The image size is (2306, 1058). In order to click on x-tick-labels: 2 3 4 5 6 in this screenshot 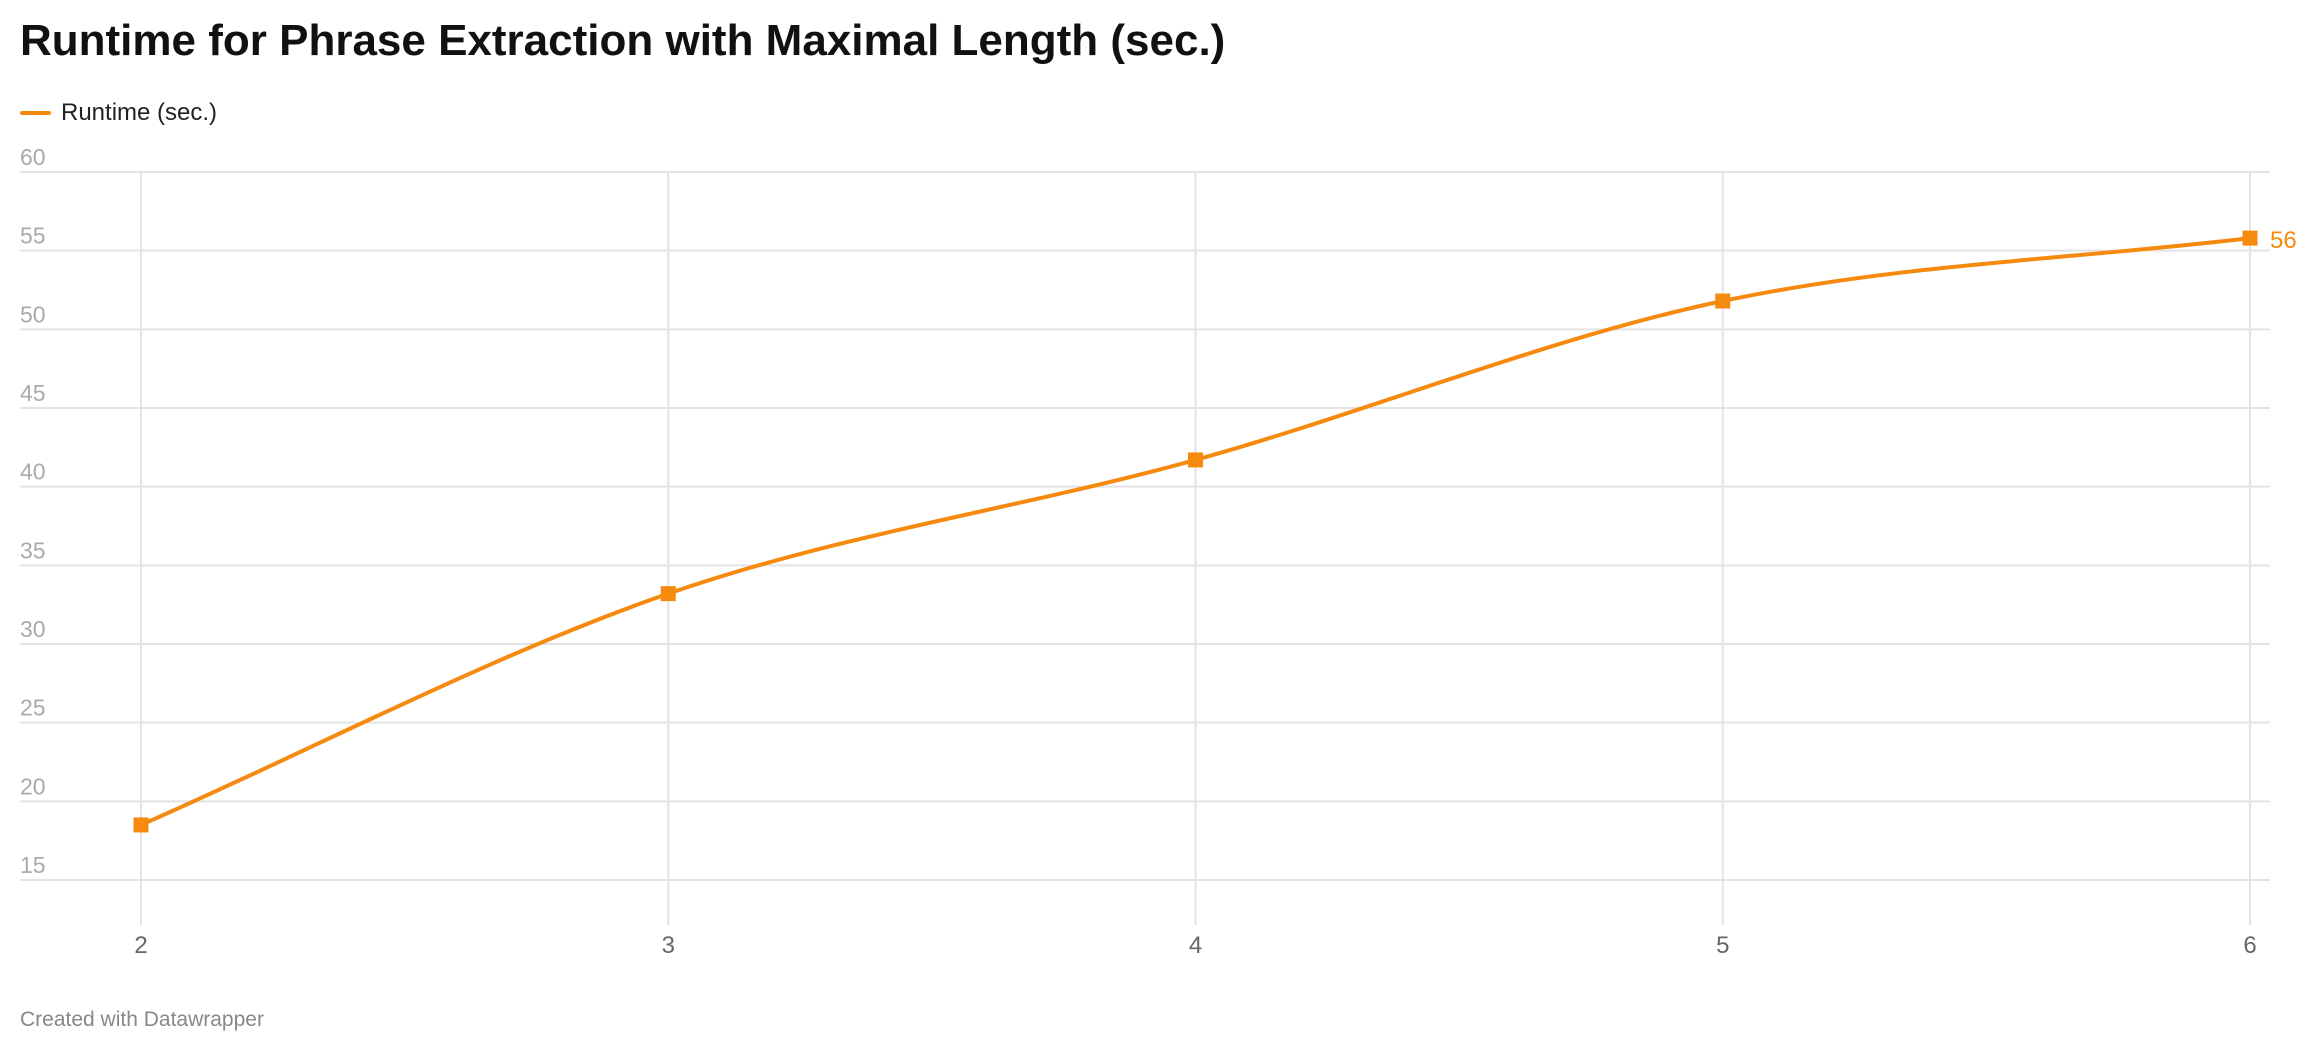, I will do `click(1195, 945)`.